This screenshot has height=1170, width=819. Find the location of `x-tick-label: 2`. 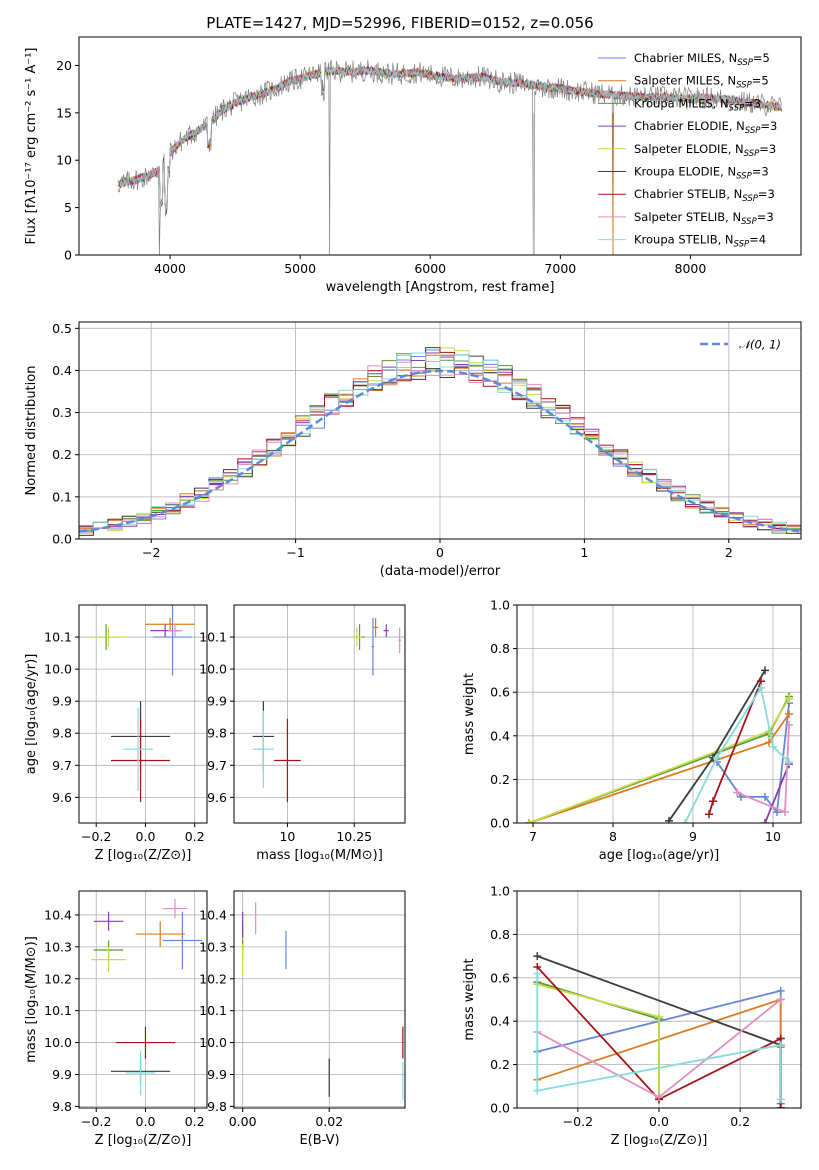

x-tick-label: 2 is located at coordinates (729, 552).